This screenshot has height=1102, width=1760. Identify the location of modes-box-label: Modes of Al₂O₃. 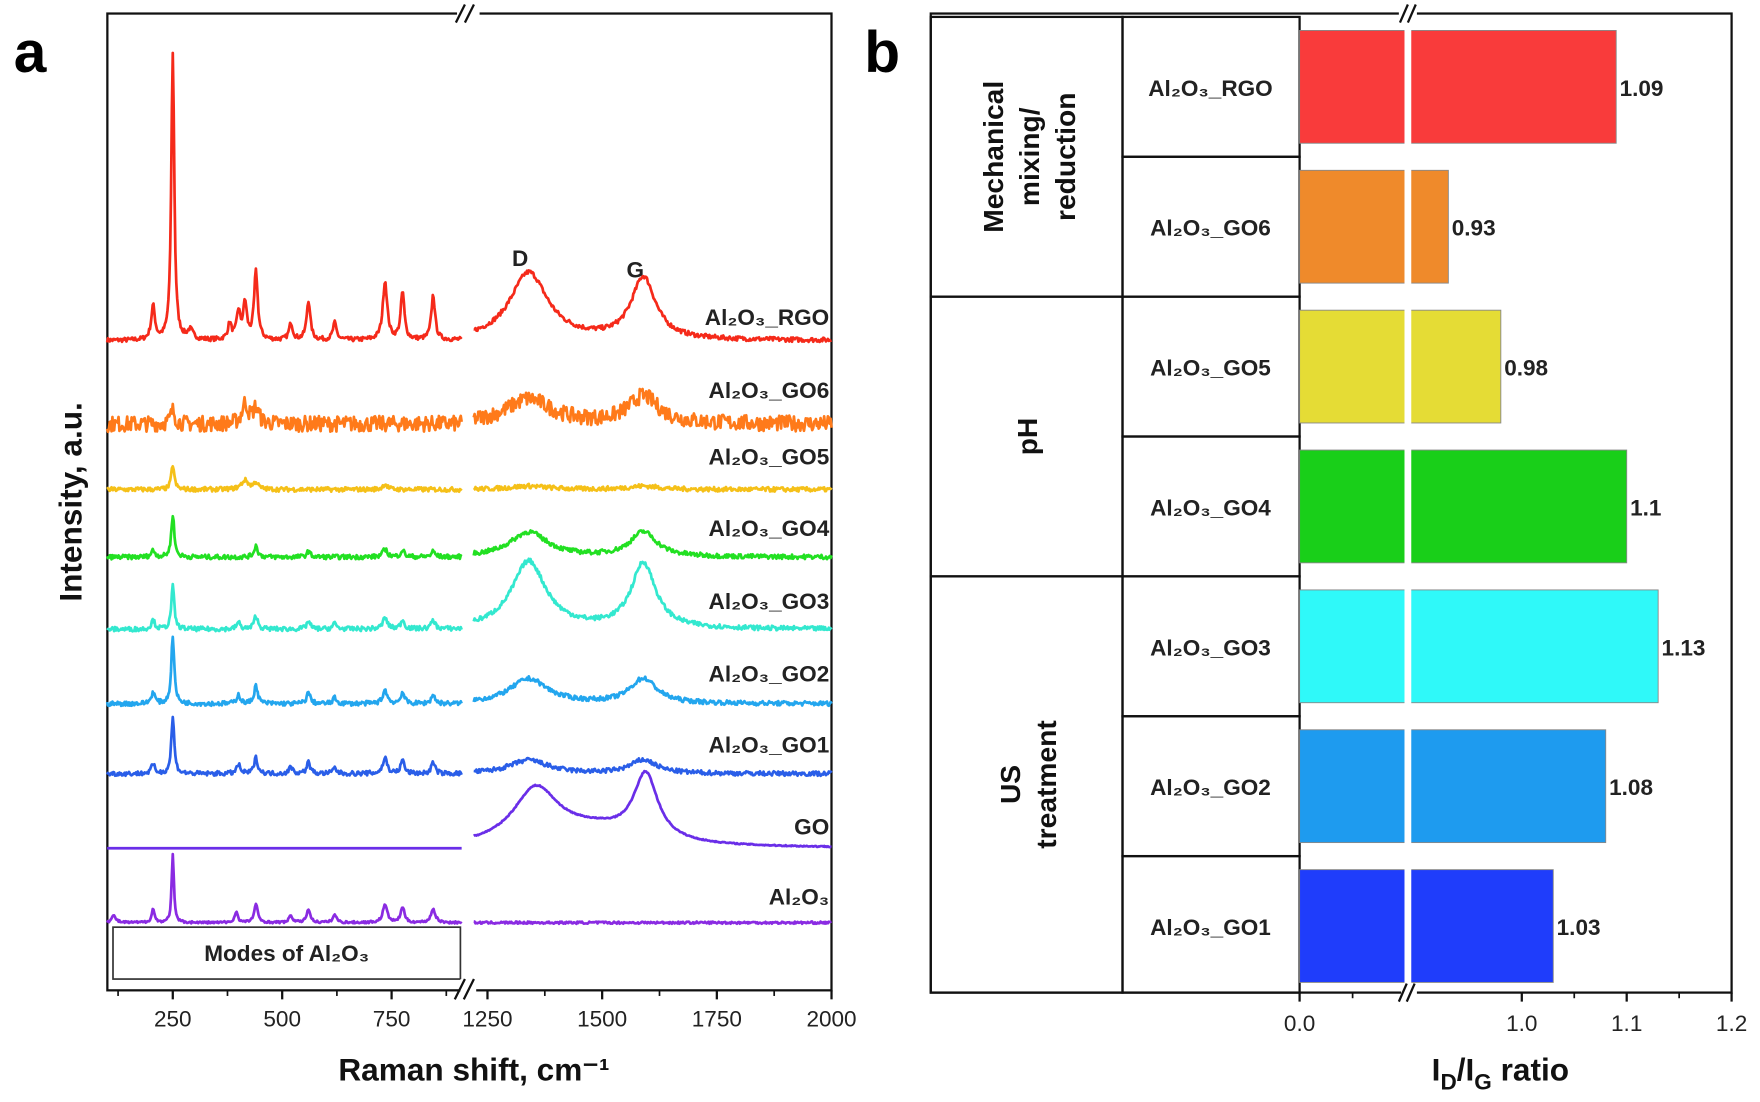
(286, 953).